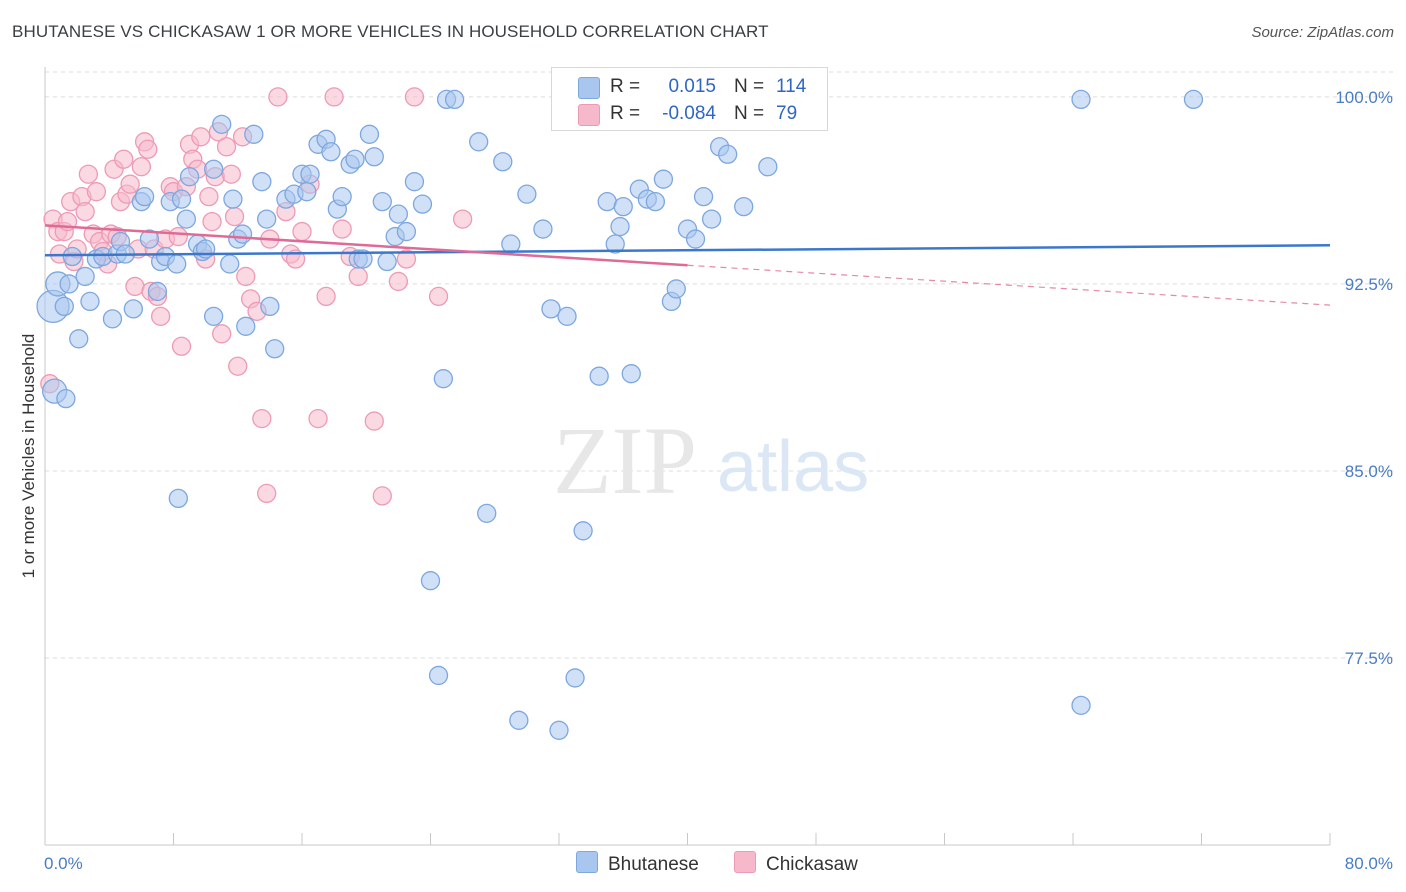  I want to click on legend-swatch-chickasaw, so click(589, 115).